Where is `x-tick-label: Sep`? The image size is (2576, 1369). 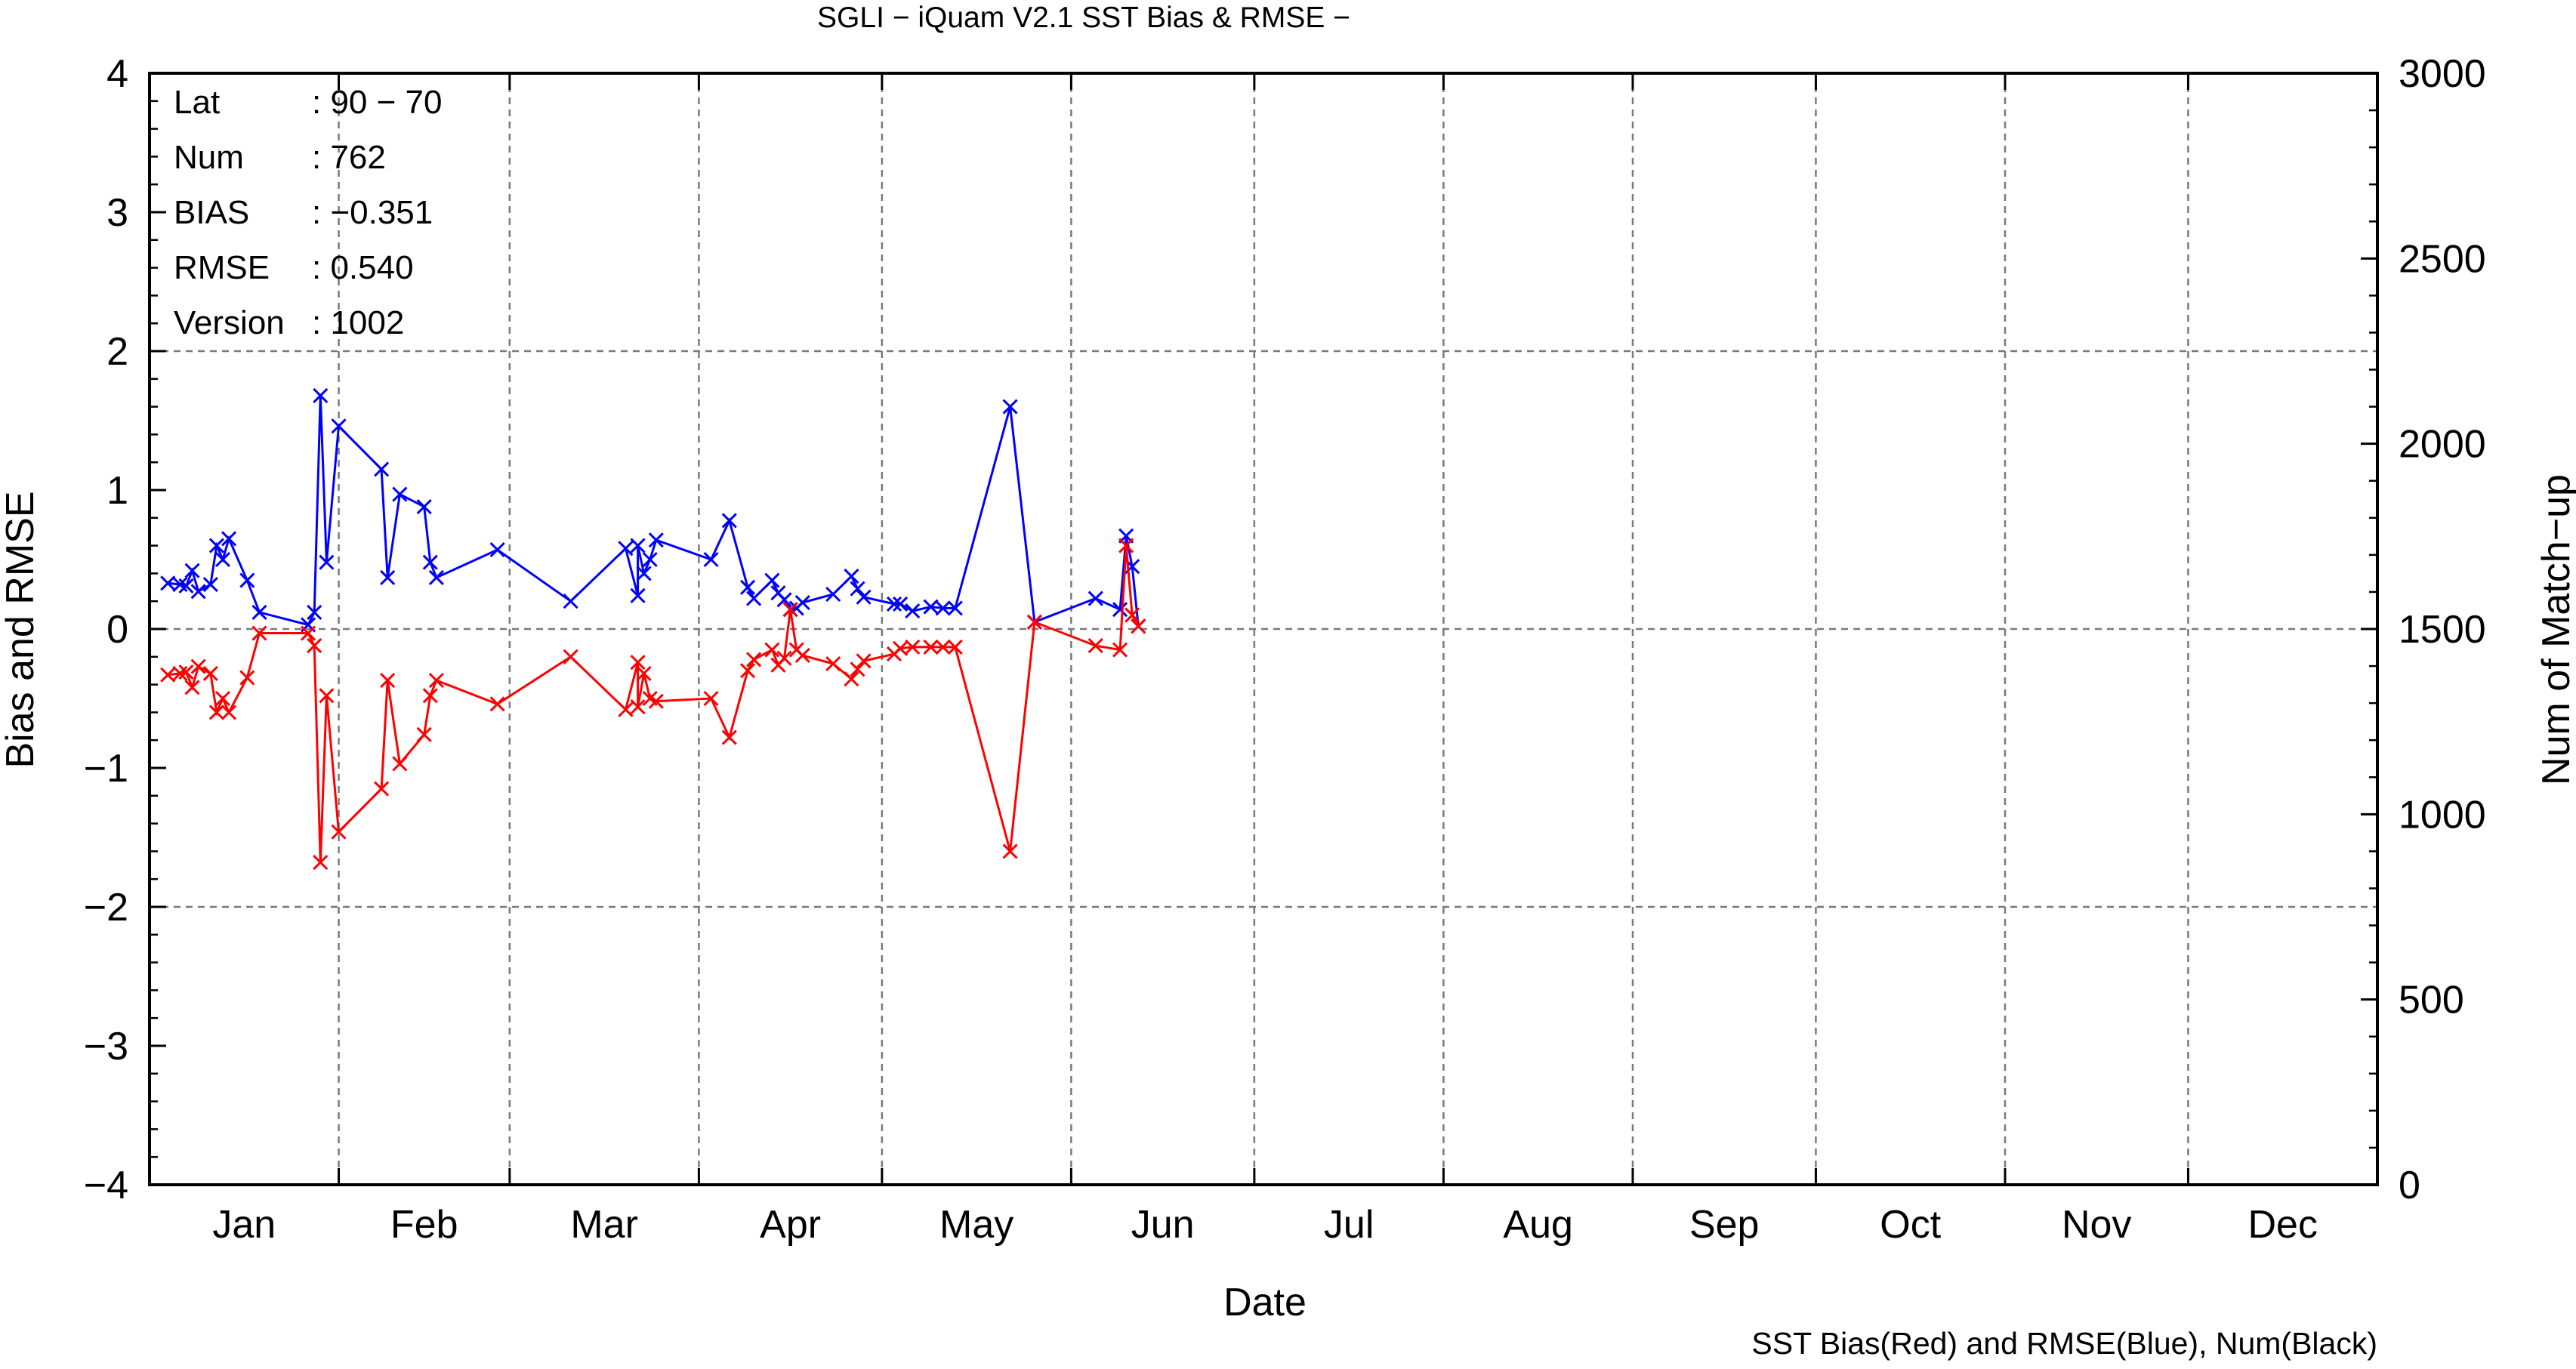 x-tick-label: Sep is located at coordinates (1724, 1225).